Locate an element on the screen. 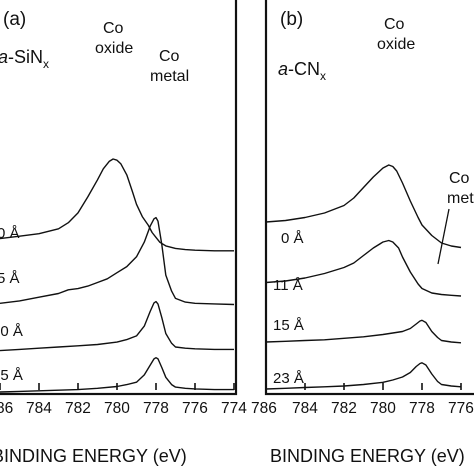  panel-a-peak-oxide-line2: oxide is located at coordinates (114, 48).